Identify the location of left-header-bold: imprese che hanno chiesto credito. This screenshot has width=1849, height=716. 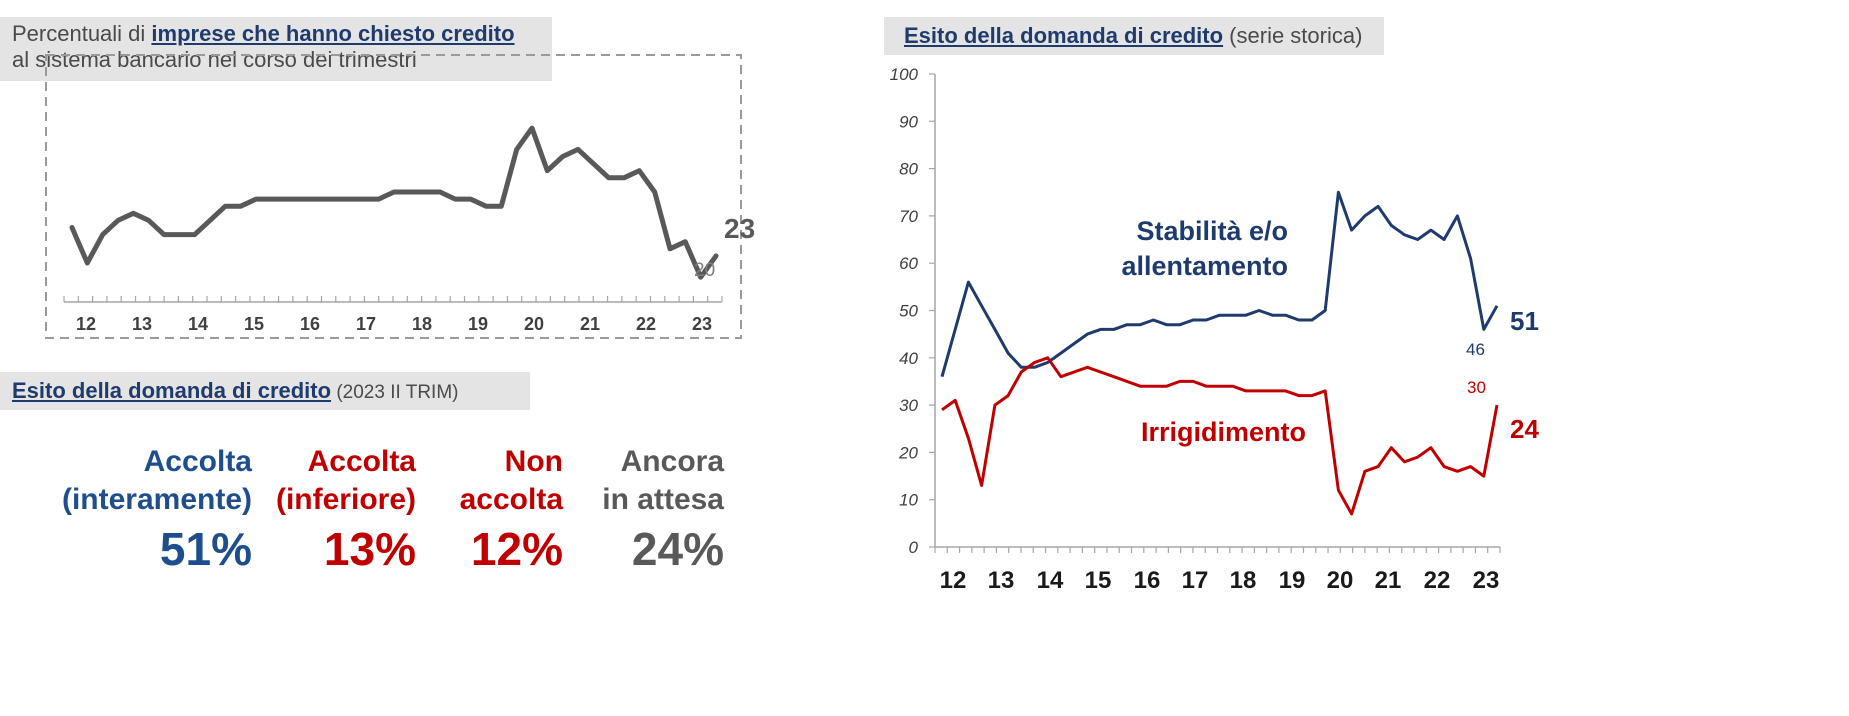
(333, 33).